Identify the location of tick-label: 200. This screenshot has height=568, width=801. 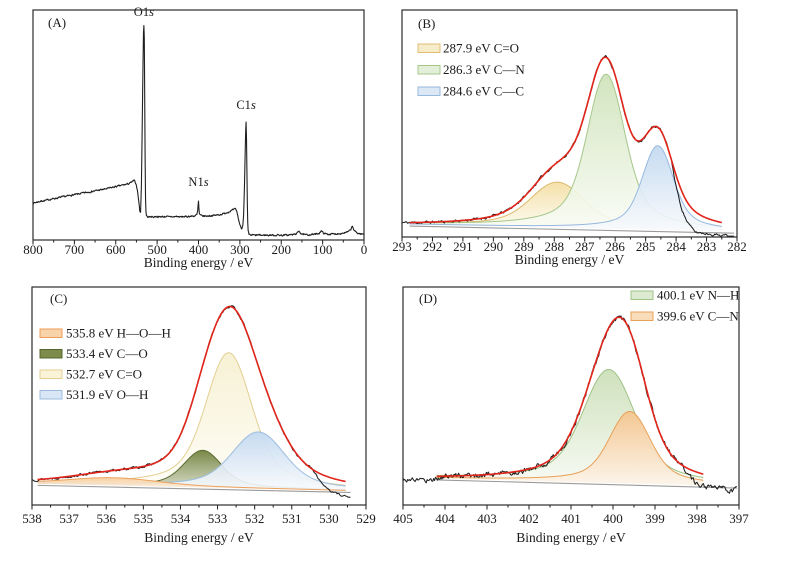
(282, 249).